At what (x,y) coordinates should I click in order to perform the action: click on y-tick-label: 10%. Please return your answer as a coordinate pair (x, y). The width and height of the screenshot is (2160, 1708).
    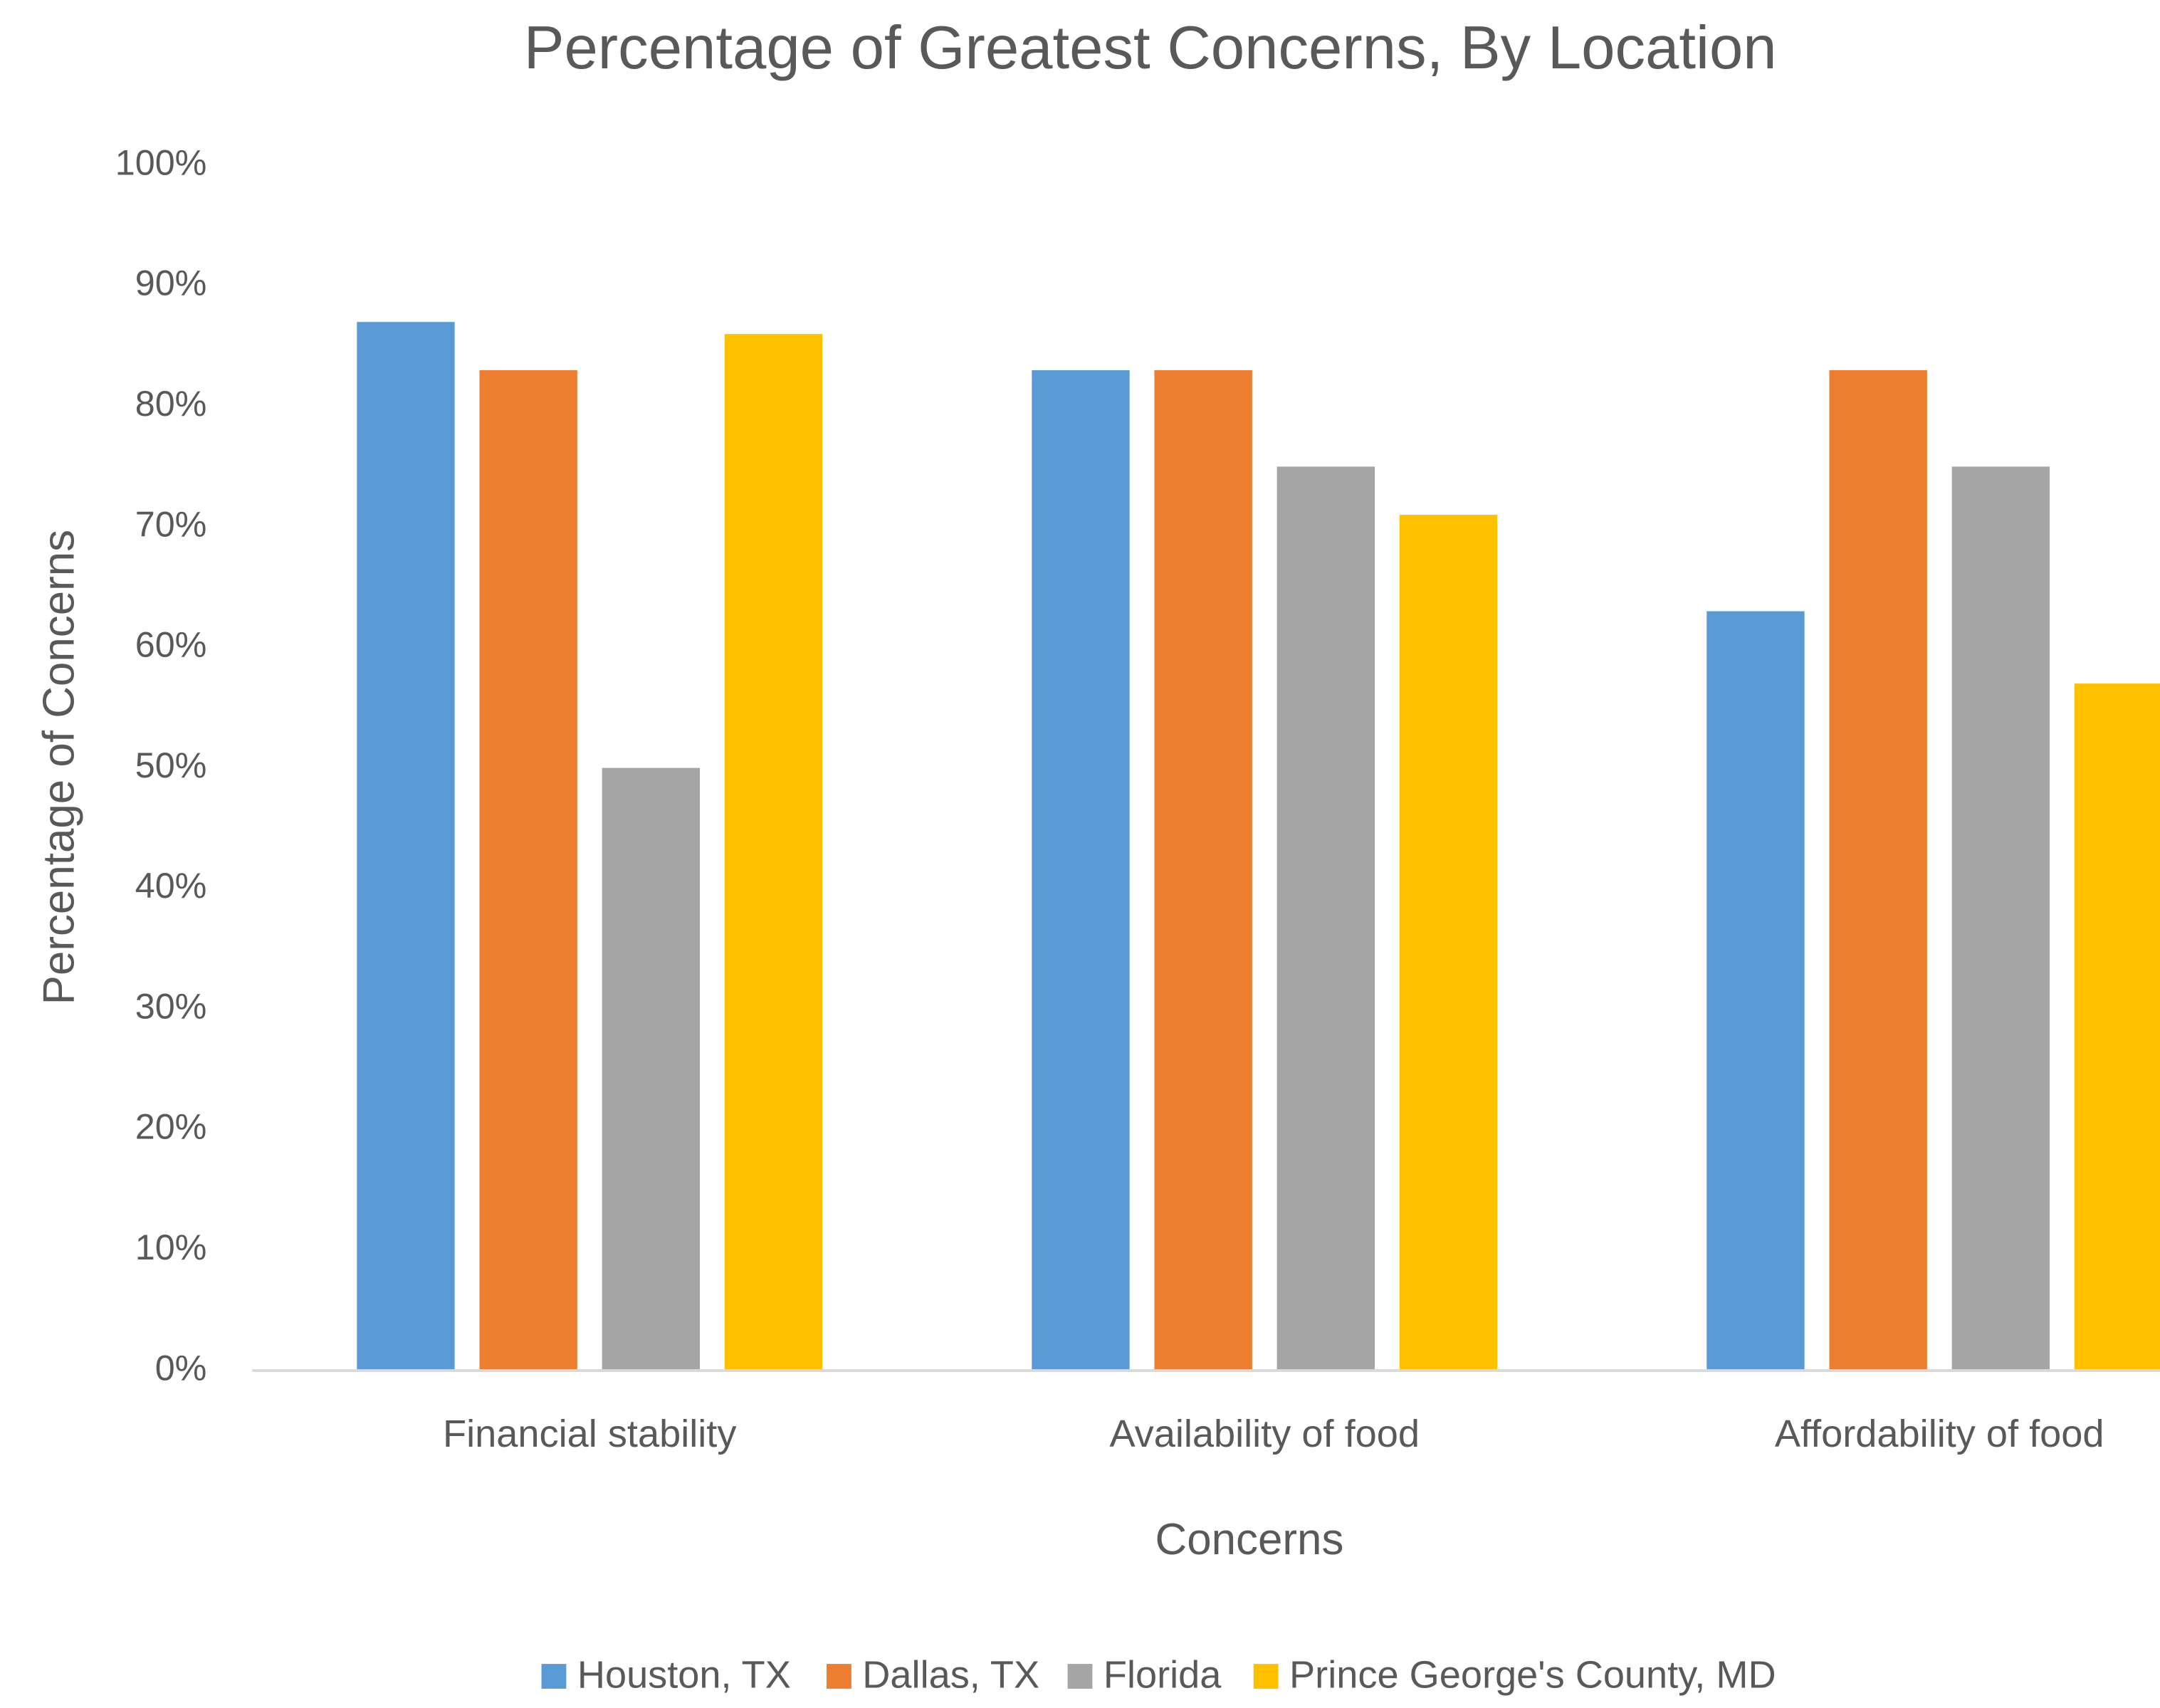
    Looking at the image, I should click on (171, 1247).